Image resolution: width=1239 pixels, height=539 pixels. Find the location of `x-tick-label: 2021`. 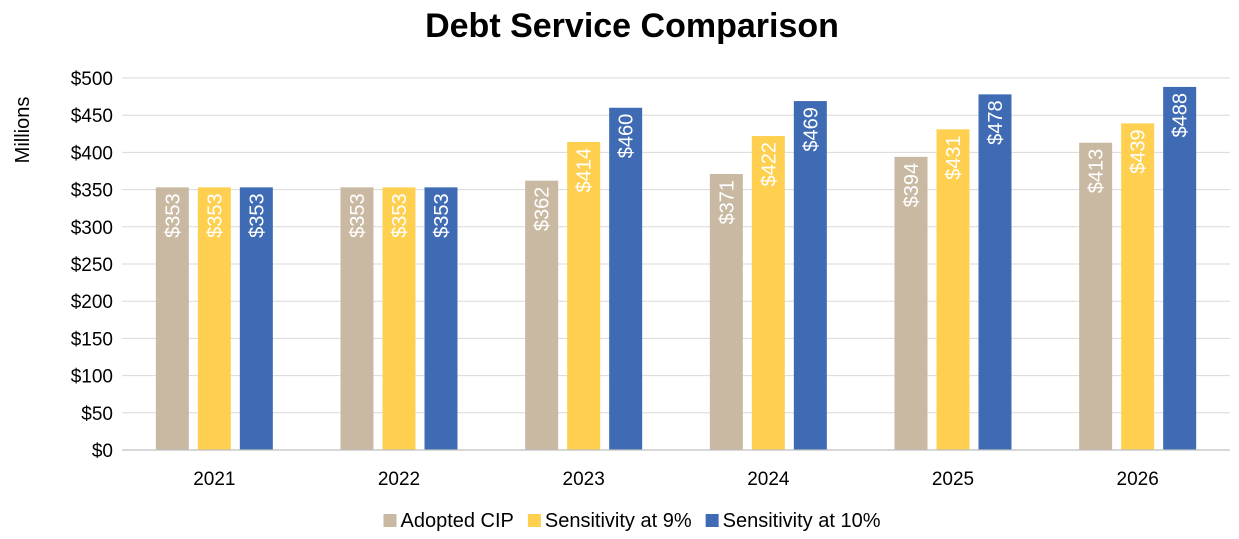

x-tick-label: 2021 is located at coordinates (214, 479).